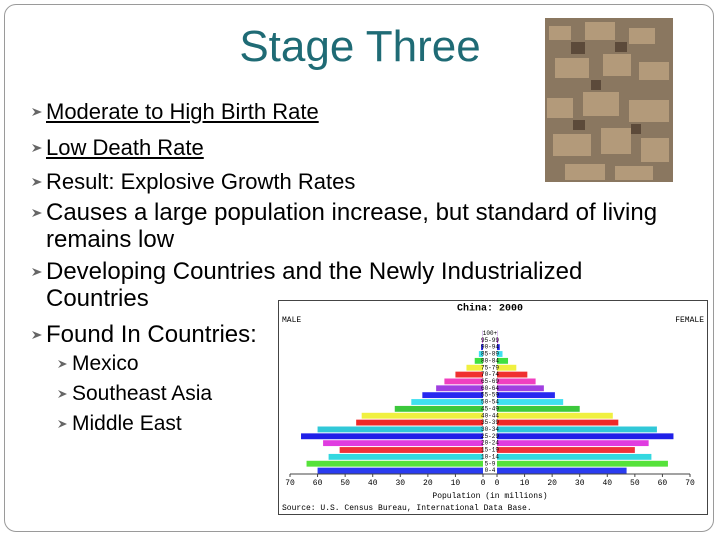 This screenshot has width=720, height=540. What do you see at coordinates (142, 393) in the screenshot?
I see `sub-bullet: Southeast Asia` at bounding box center [142, 393].